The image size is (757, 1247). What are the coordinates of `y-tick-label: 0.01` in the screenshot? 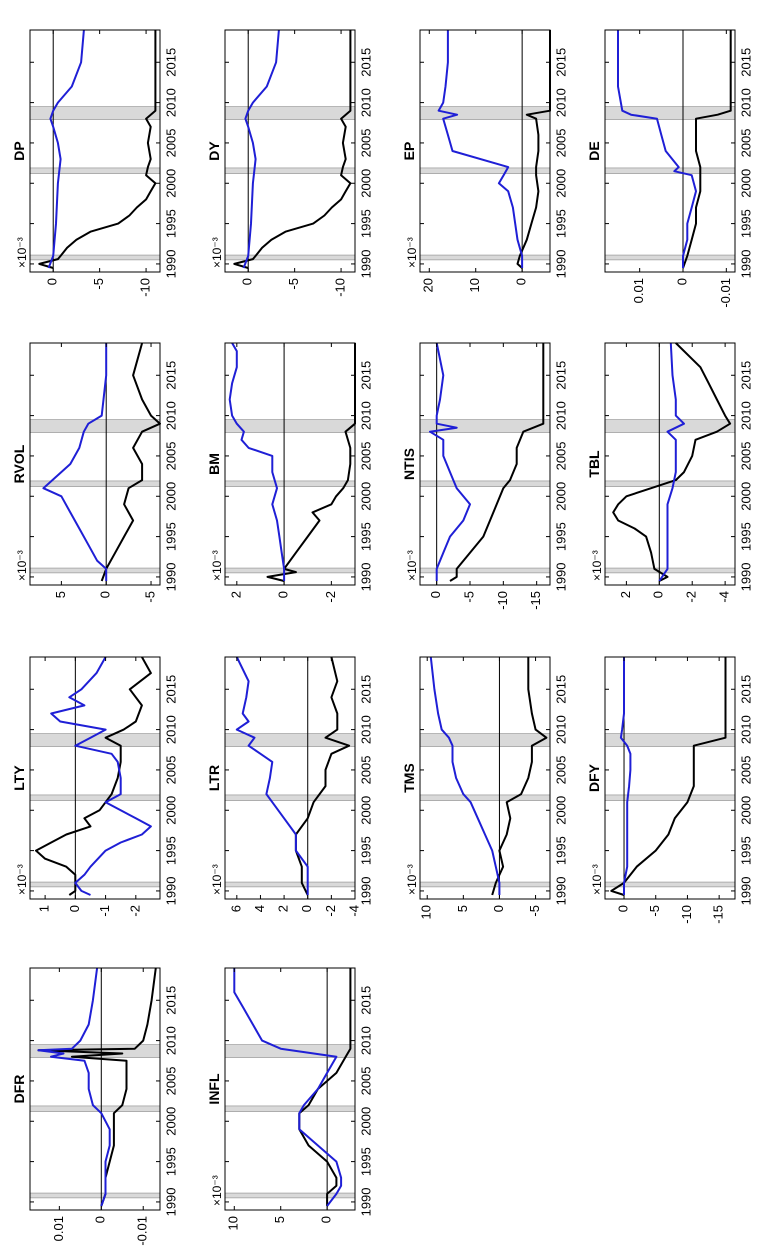 It's located at (58, 1228).